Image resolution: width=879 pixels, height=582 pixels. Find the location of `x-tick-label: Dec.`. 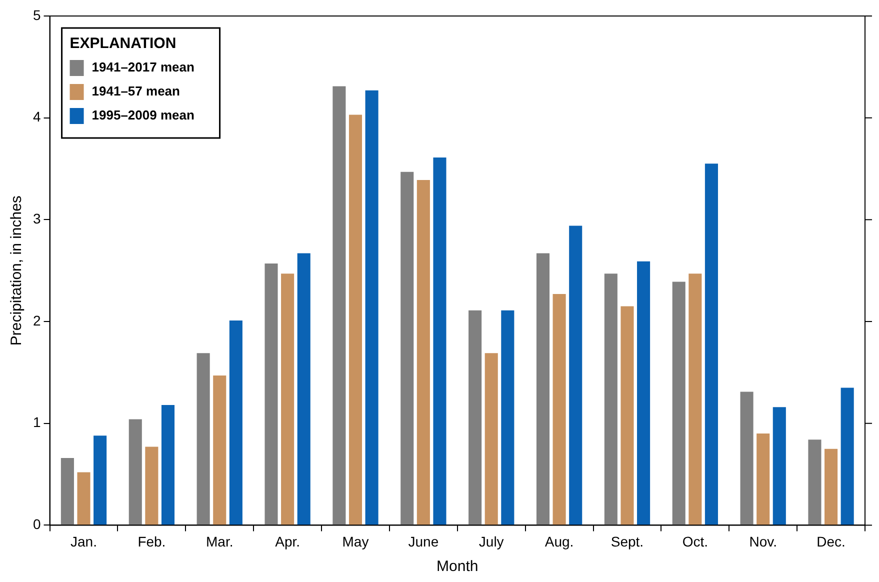

x-tick-label: Dec. is located at coordinates (831, 541).